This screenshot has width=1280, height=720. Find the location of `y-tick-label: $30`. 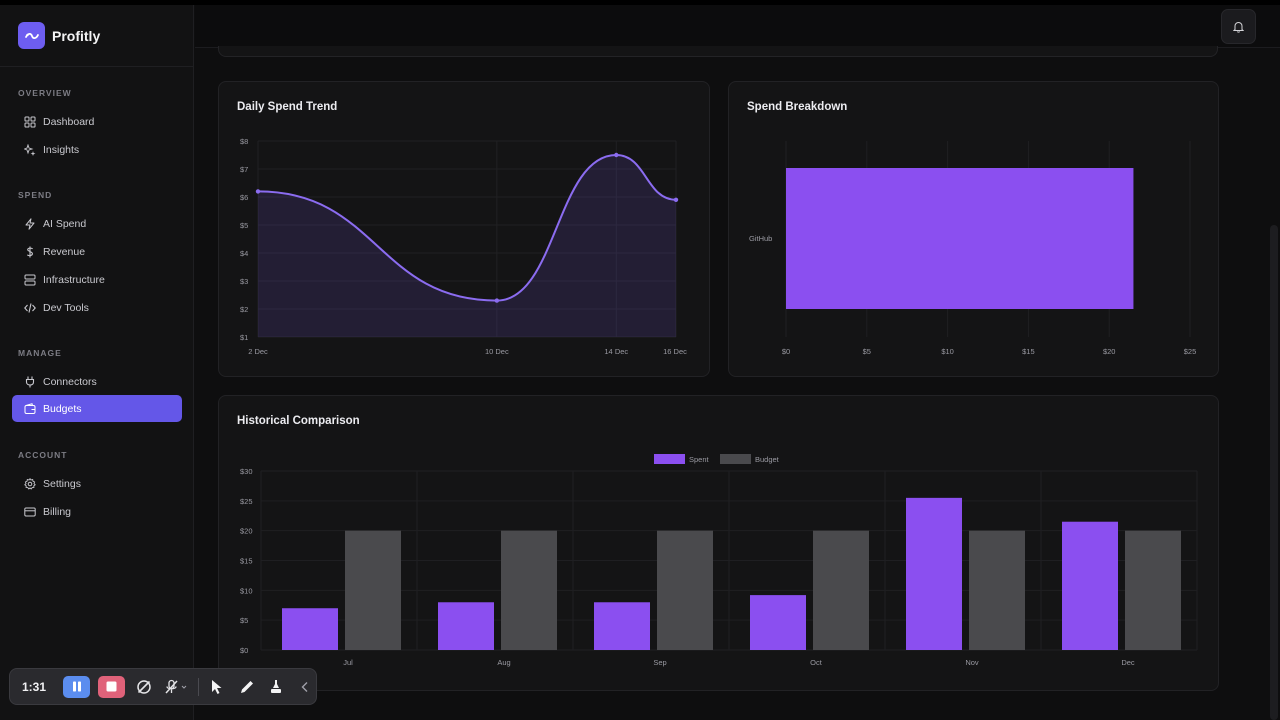

y-tick-label: $30 is located at coordinates (246, 471).